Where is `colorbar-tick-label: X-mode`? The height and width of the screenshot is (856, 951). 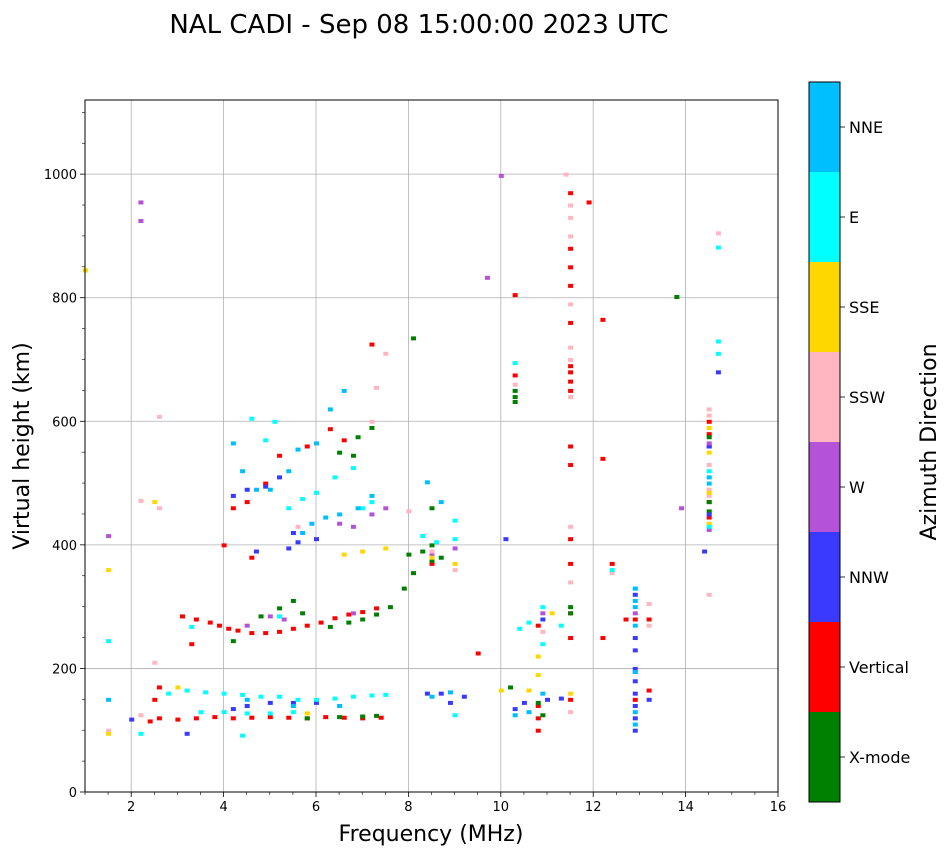
colorbar-tick-label: X-mode is located at coordinates (879, 757).